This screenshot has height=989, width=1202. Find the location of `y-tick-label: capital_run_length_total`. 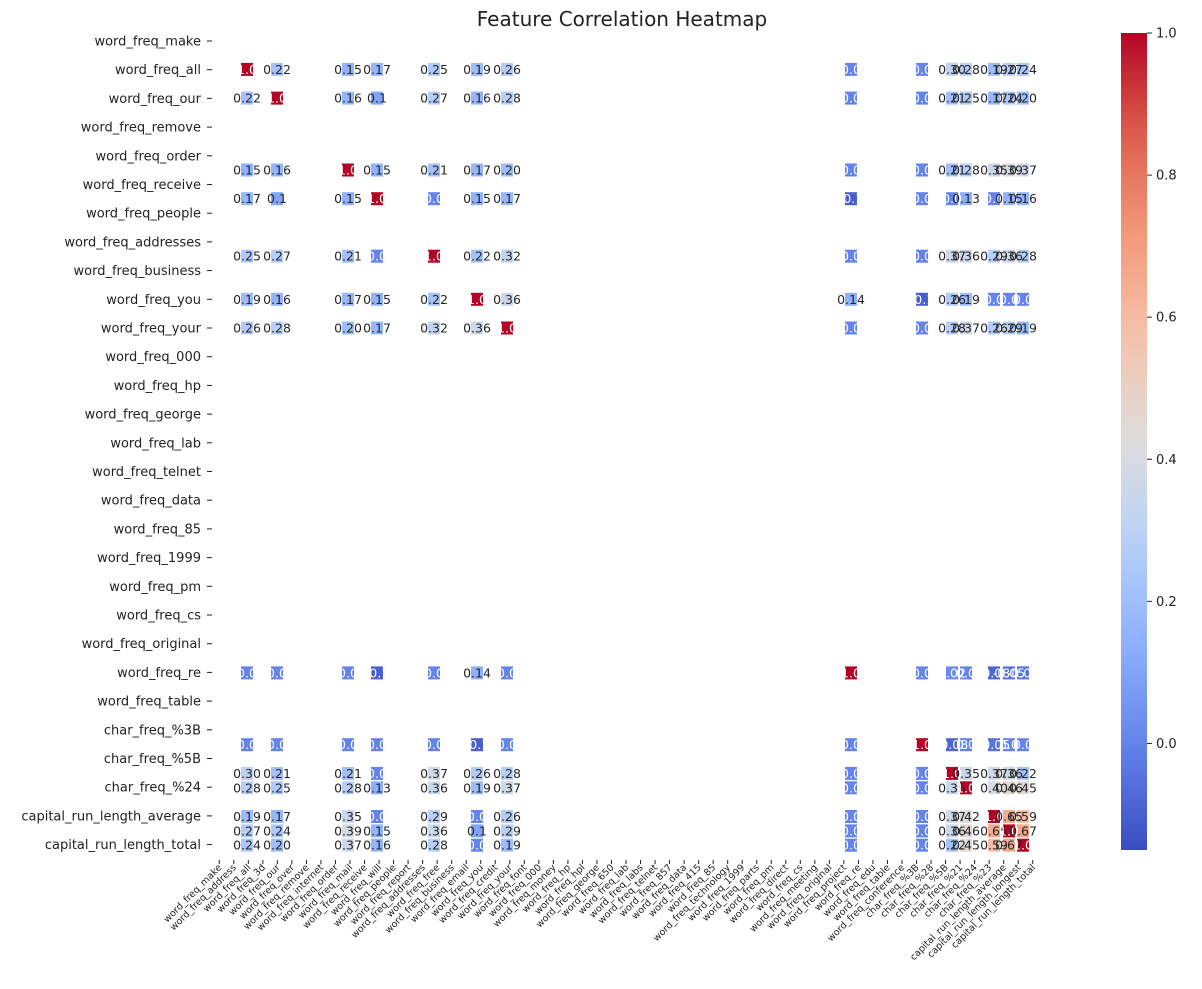

y-tick-label: capital_run_length_total is located at coordinates (123, 845).